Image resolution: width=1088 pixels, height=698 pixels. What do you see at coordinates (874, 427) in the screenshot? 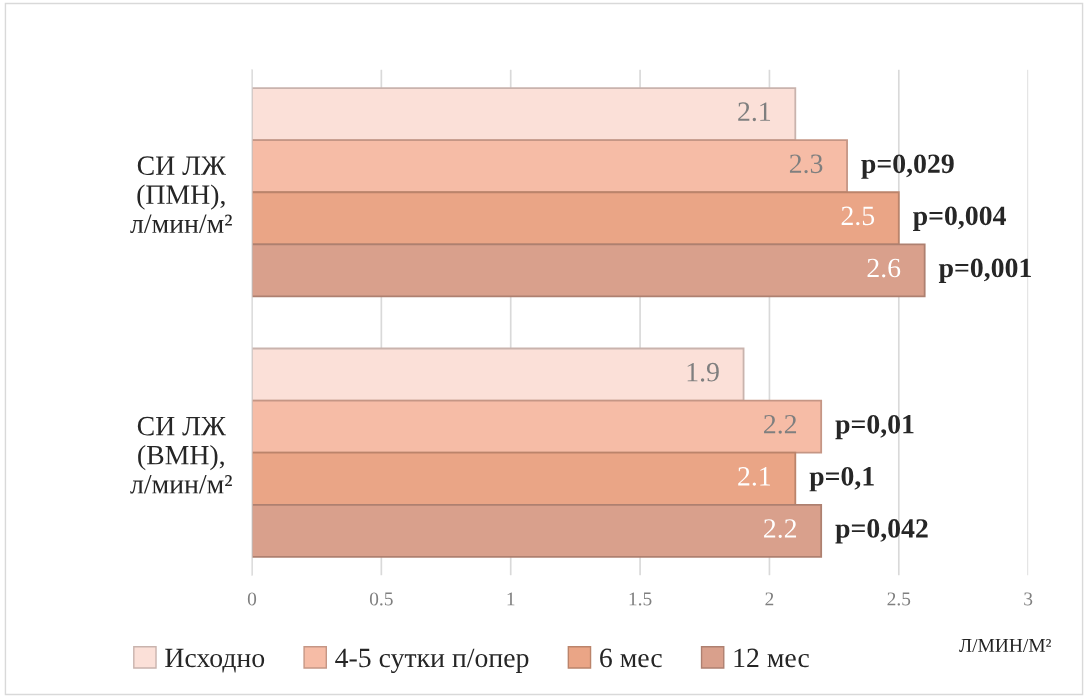
I see `annotation: p=0,01` at bounding box center [874, 427].